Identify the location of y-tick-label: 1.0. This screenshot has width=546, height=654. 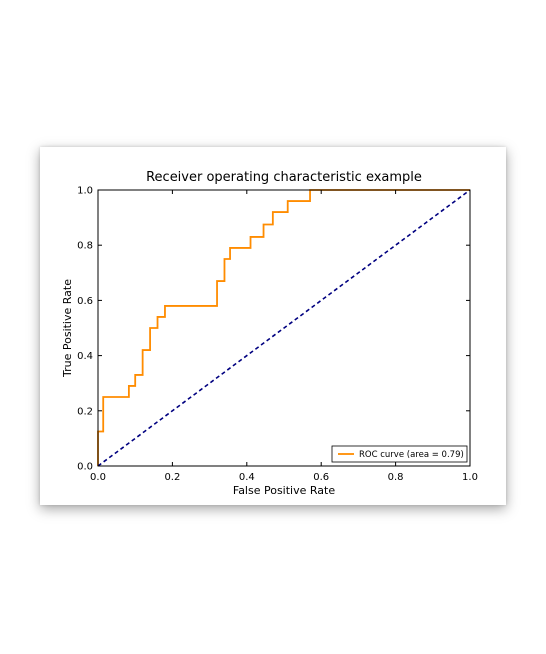
(85, 191).